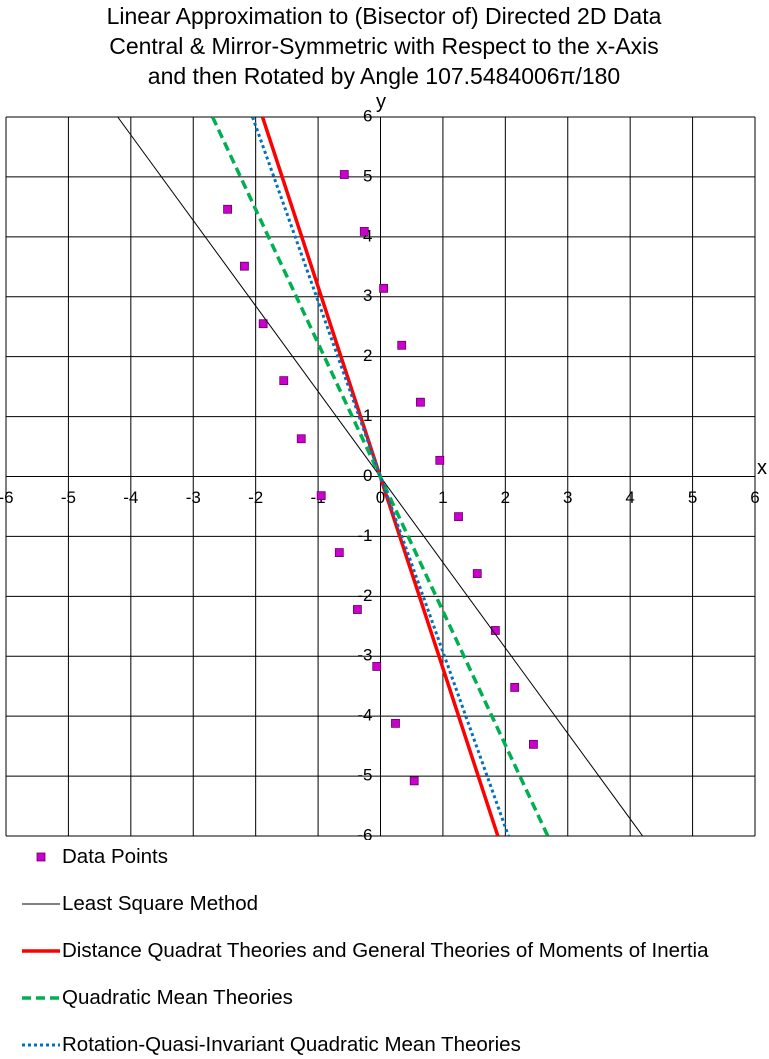 This screenshot has height=1059, width=769. I want to click on y-tick-label: -3, so click(364, 655).